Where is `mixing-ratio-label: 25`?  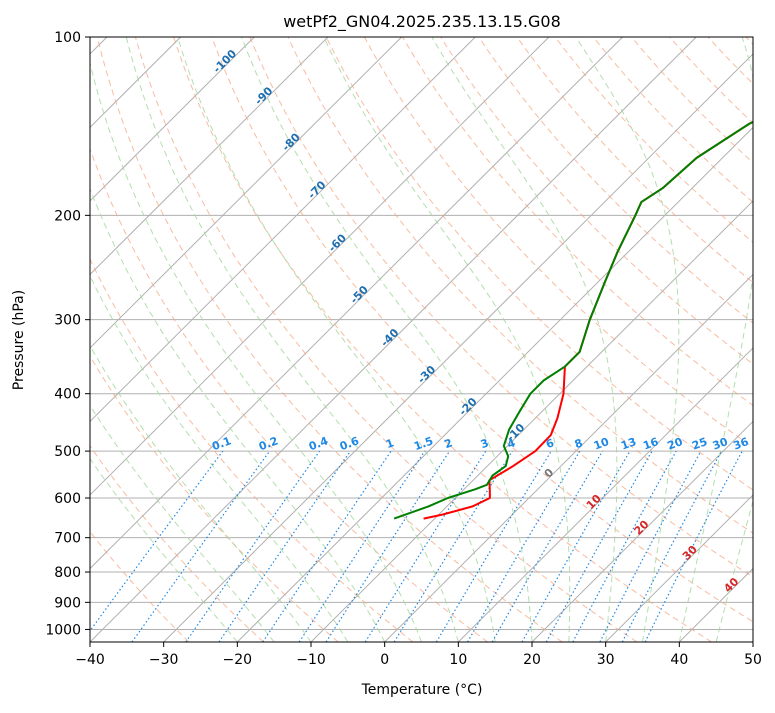 mixing-ratio-label: 25 is located at coordinates (699, 443).